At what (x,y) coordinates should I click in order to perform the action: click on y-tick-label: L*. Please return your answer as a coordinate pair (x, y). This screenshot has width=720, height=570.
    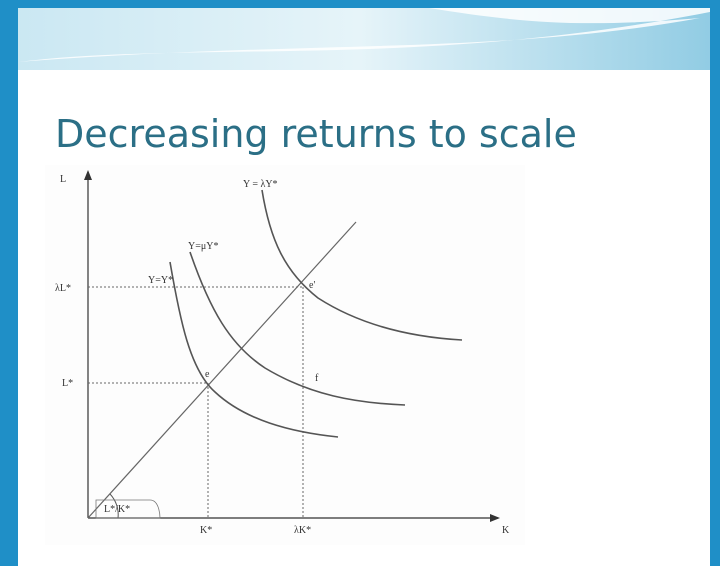
    Looking at the image, I should click on (67, 383).